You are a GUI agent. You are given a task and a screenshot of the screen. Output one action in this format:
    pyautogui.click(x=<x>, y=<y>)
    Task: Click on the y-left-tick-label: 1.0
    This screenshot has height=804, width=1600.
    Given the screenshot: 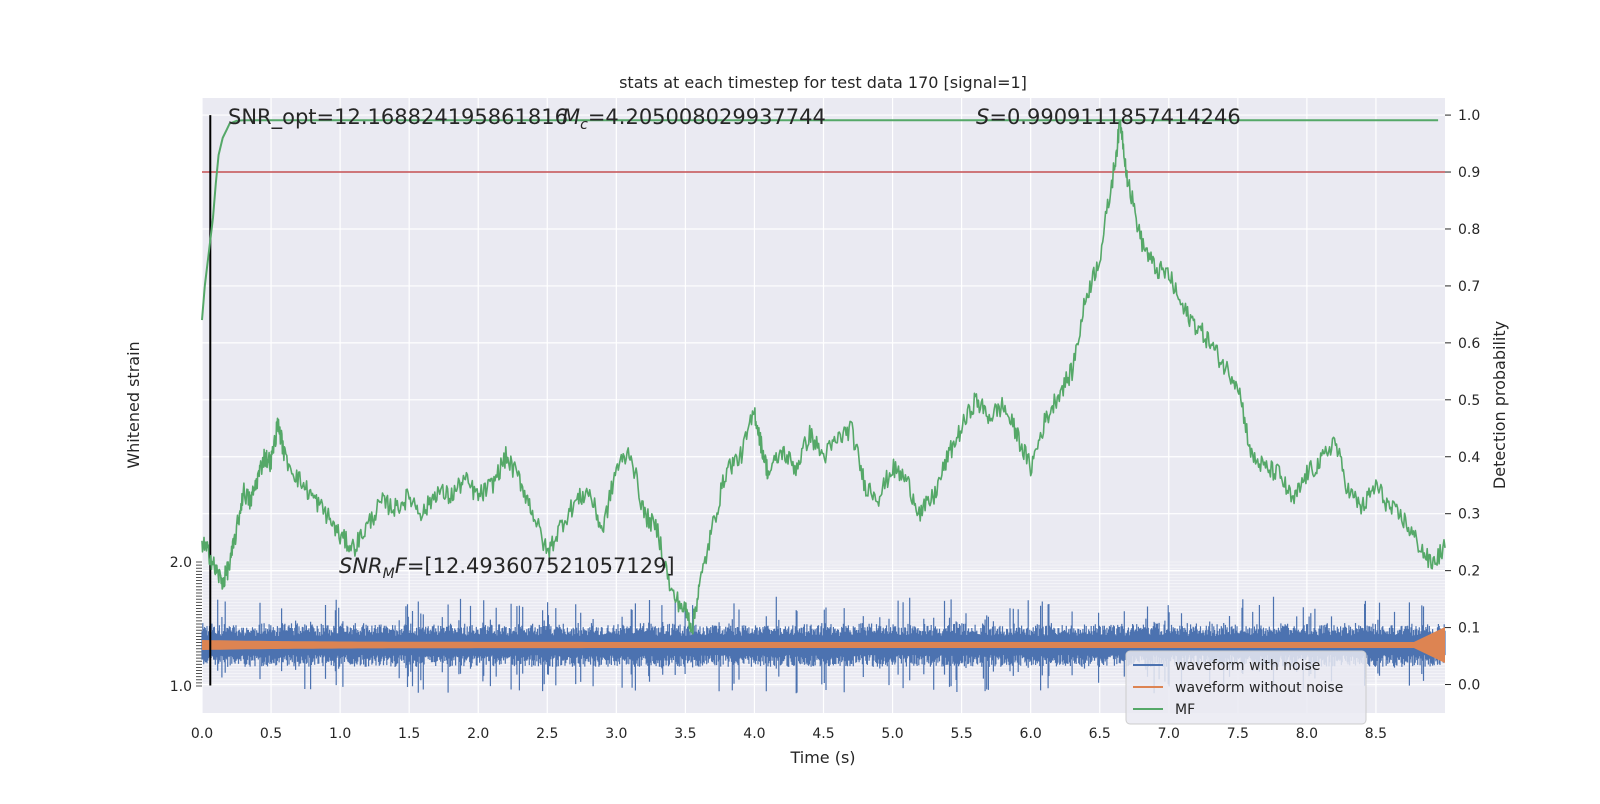 What is the action you would take?
    pyautogui.click(x=181, y=687)
    